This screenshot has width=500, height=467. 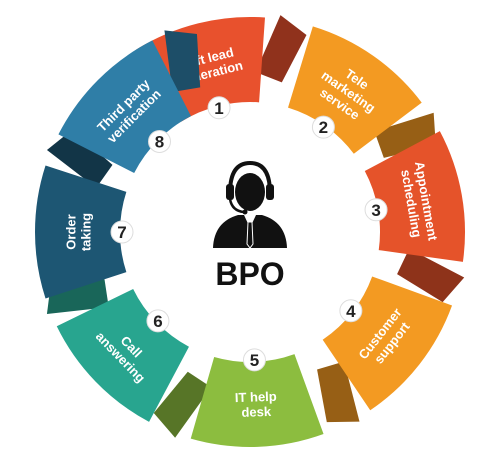 I want to click on segment-label: IT helpdesk, so click(x=256, y=404).